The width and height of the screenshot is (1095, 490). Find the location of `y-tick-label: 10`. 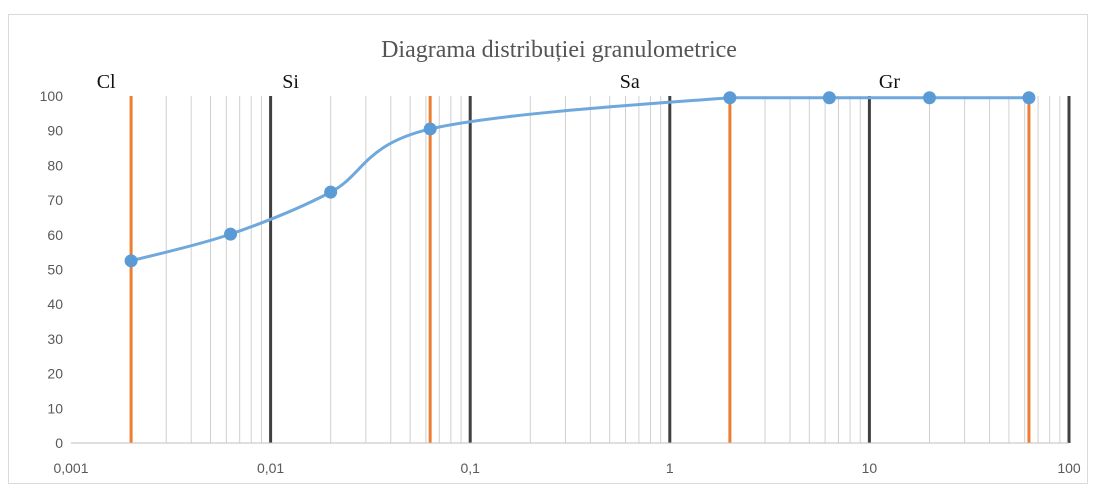

y-tick-label: 10 is located at coordinates (55, 408).